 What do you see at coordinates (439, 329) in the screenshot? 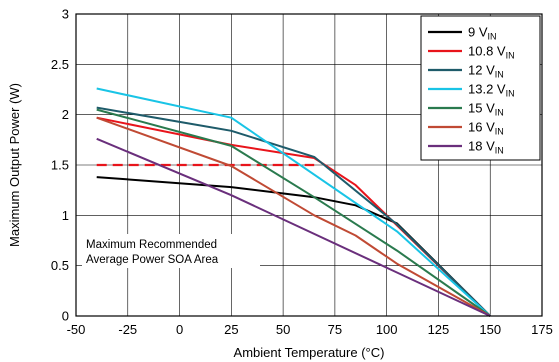
I see `x-tick-label: 125` at bounding box center [439, 329].